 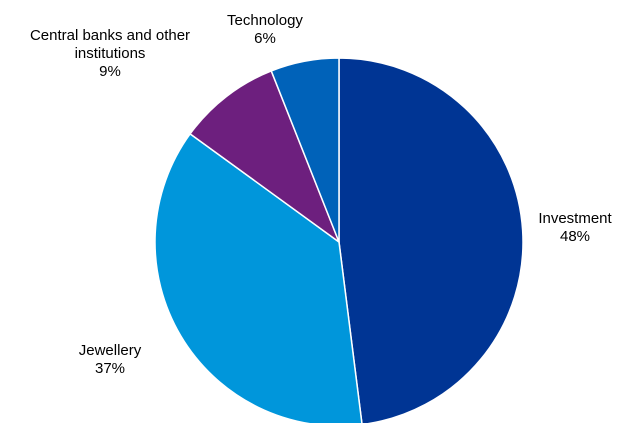 I want to click on slice-label-central-banks-line-1: Central banks and other, so click(x=110, y=35).